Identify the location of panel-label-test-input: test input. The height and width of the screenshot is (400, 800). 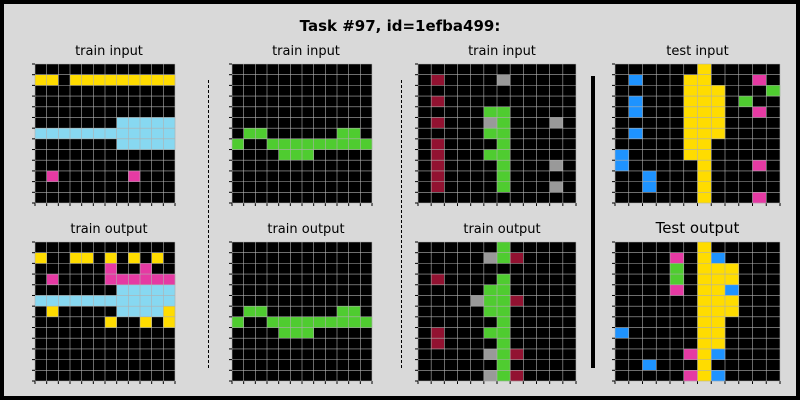
(697, 51).